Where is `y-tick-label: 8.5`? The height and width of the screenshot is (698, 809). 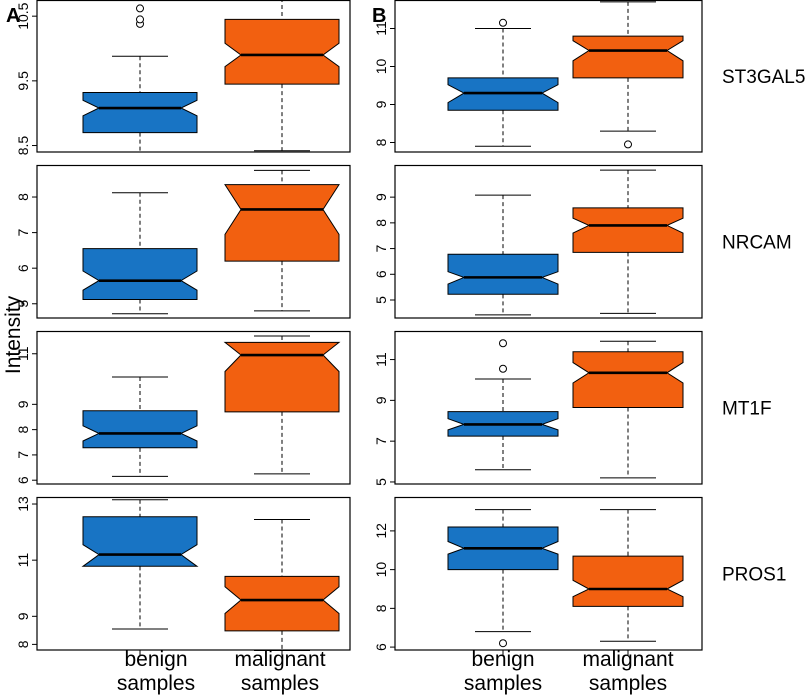
y-tick-label: 8.5 is located at coordinates (23, 146).